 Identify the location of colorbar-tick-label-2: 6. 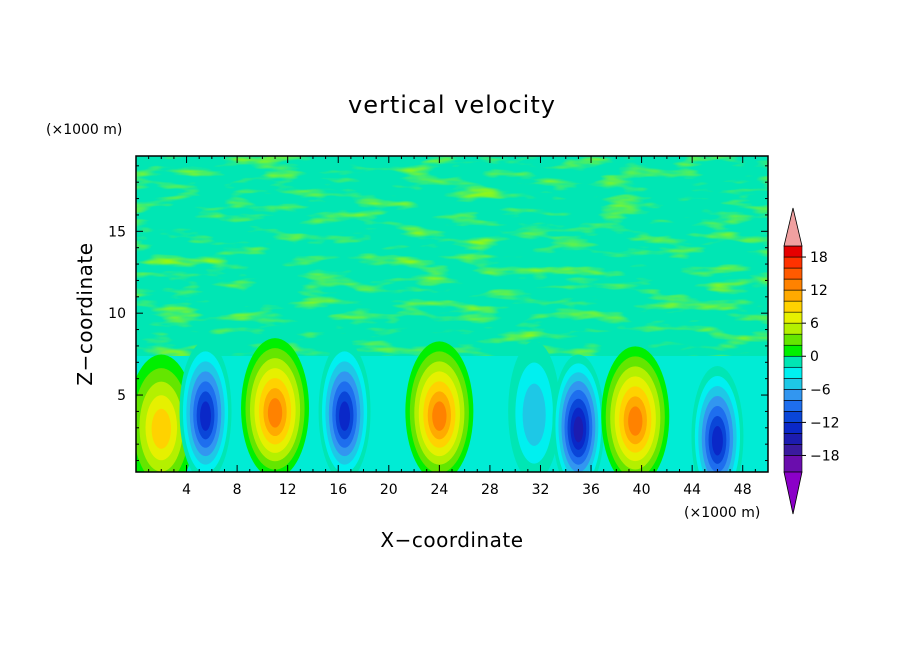
(814, 324).